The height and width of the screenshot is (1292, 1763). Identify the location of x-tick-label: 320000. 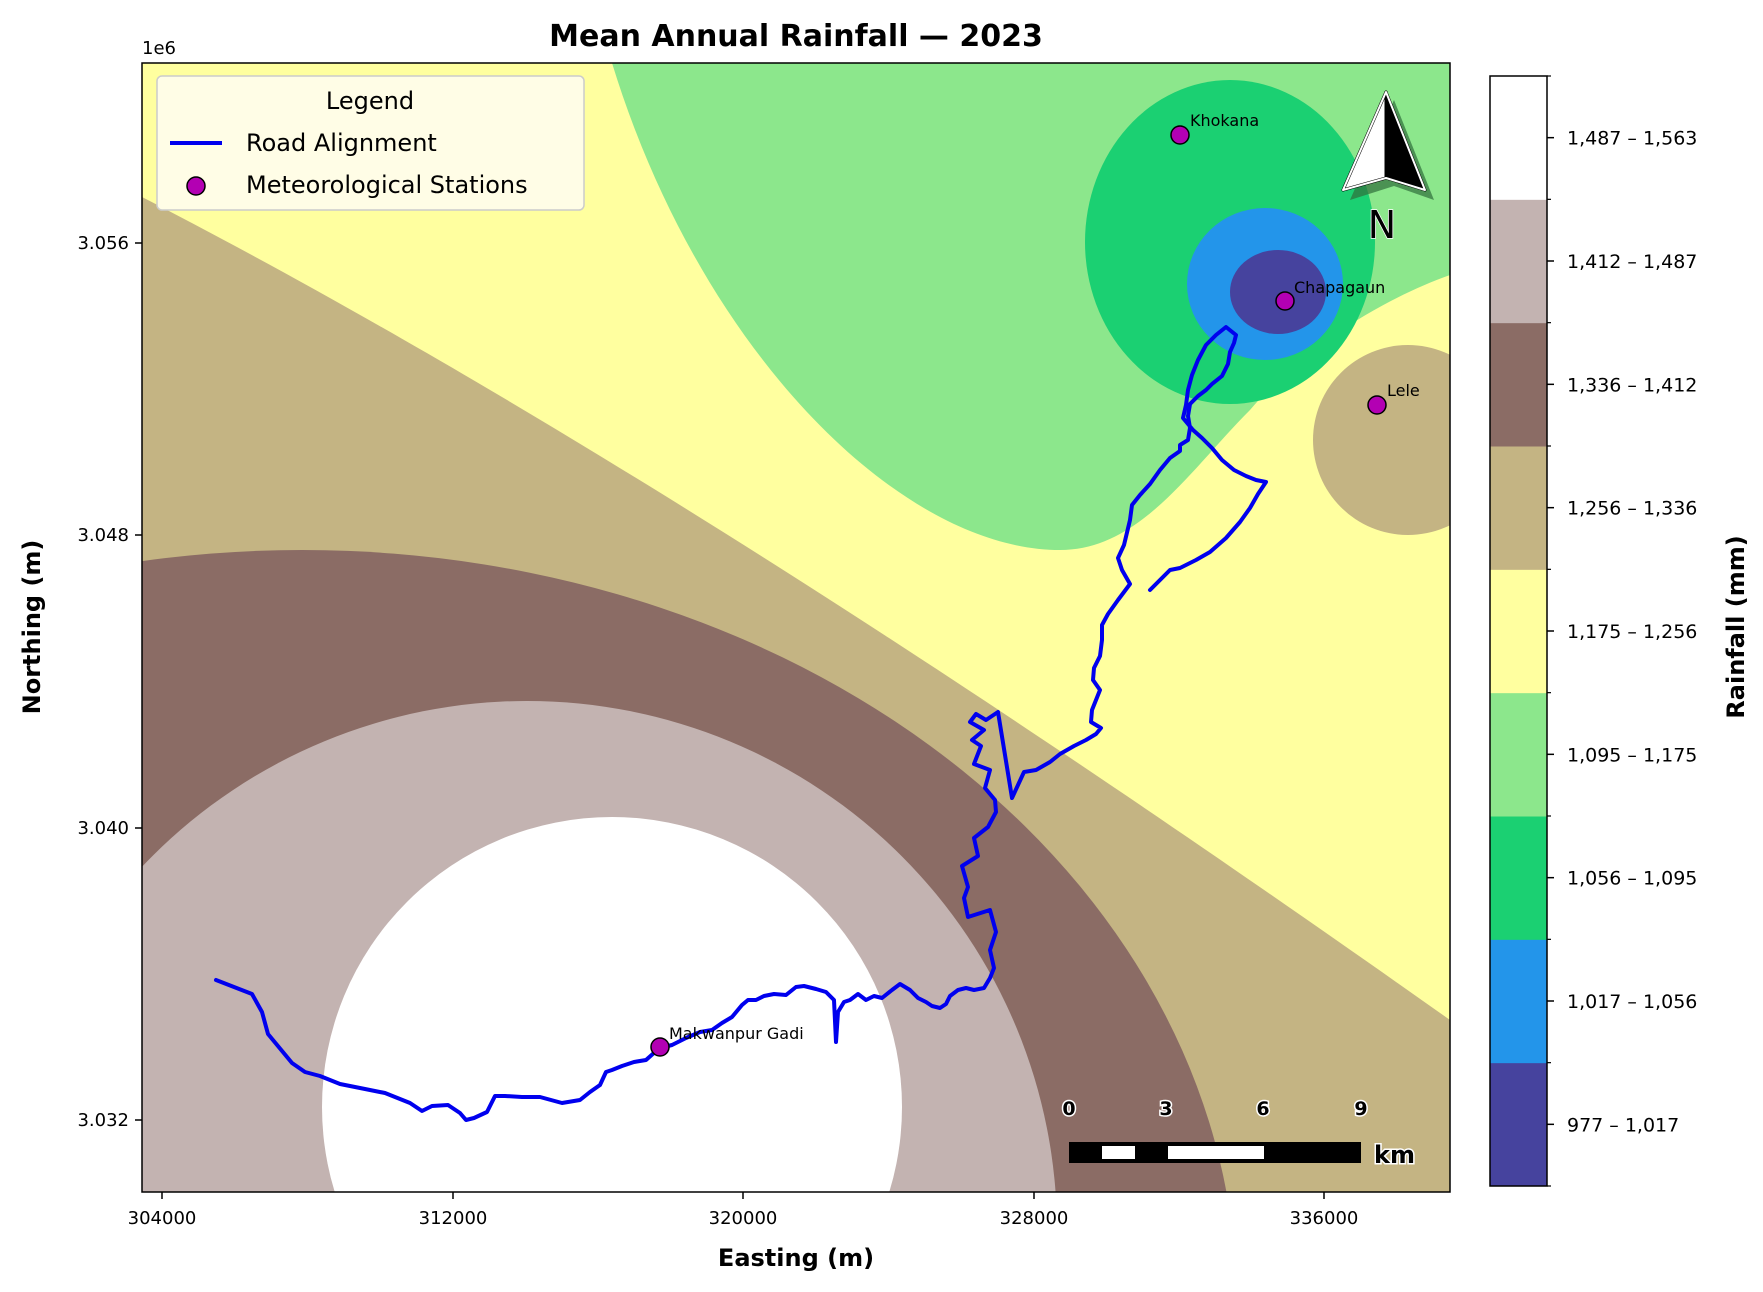
(743, 1218).